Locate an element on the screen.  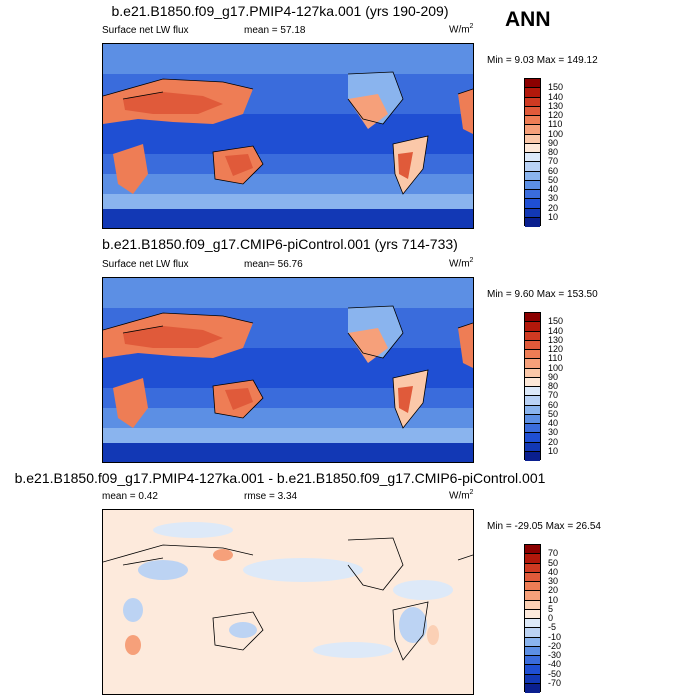
colorbar-tick-label: 40 is located at coordinates (553, 571).